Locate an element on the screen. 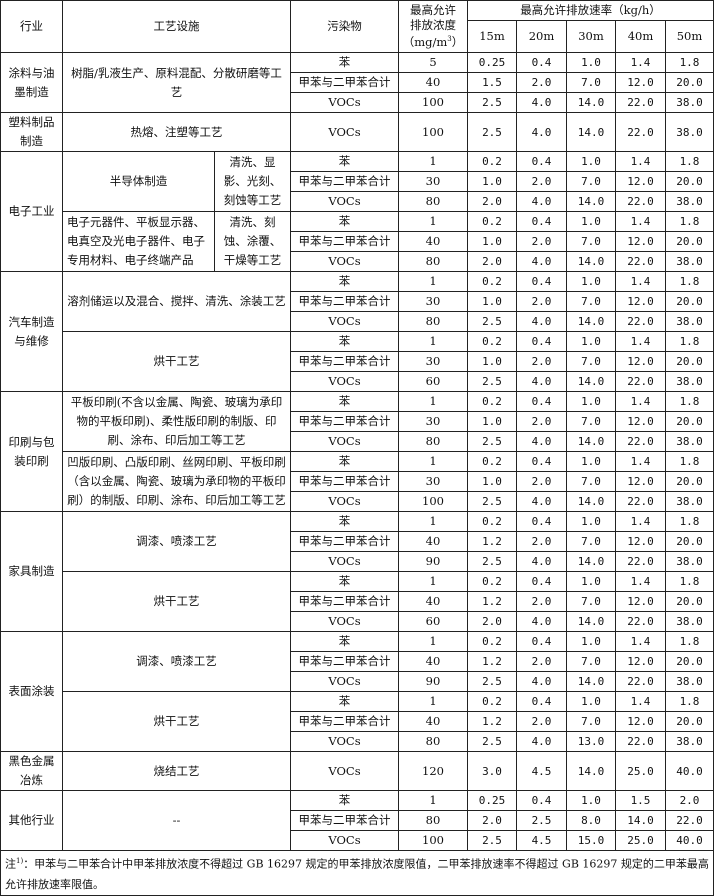  industry-cell: 塑料制品制造 is located at coordinates (31, 132).